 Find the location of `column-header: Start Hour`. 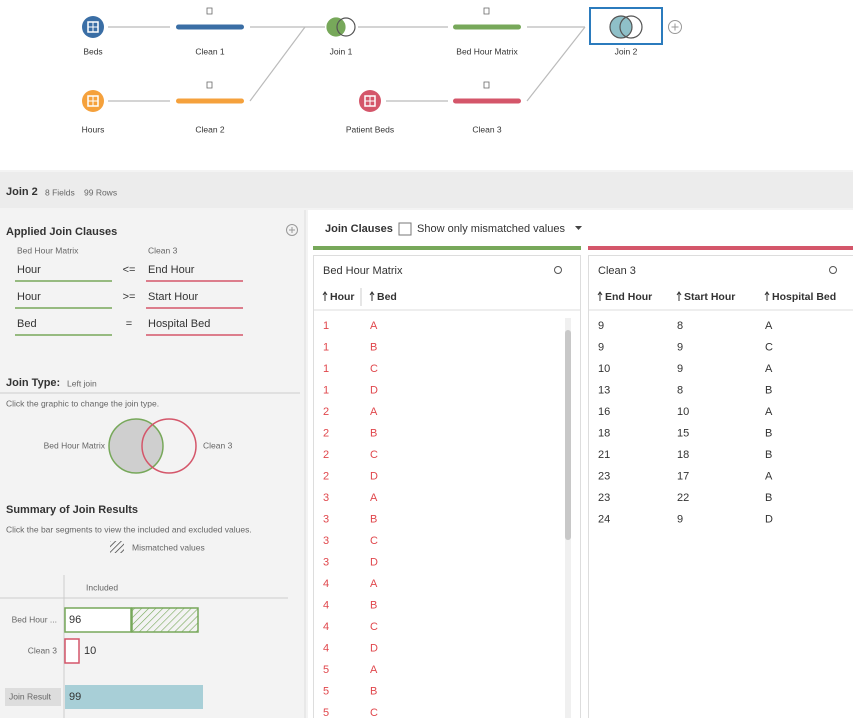

column-header: Start Hour is located at coordinates (709, 297).